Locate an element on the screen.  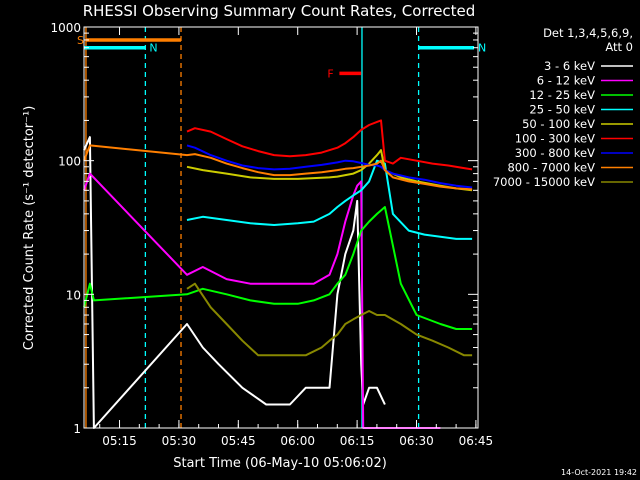
legend-label-1: 3 - 6 keV is located at coordinates (569, 66).